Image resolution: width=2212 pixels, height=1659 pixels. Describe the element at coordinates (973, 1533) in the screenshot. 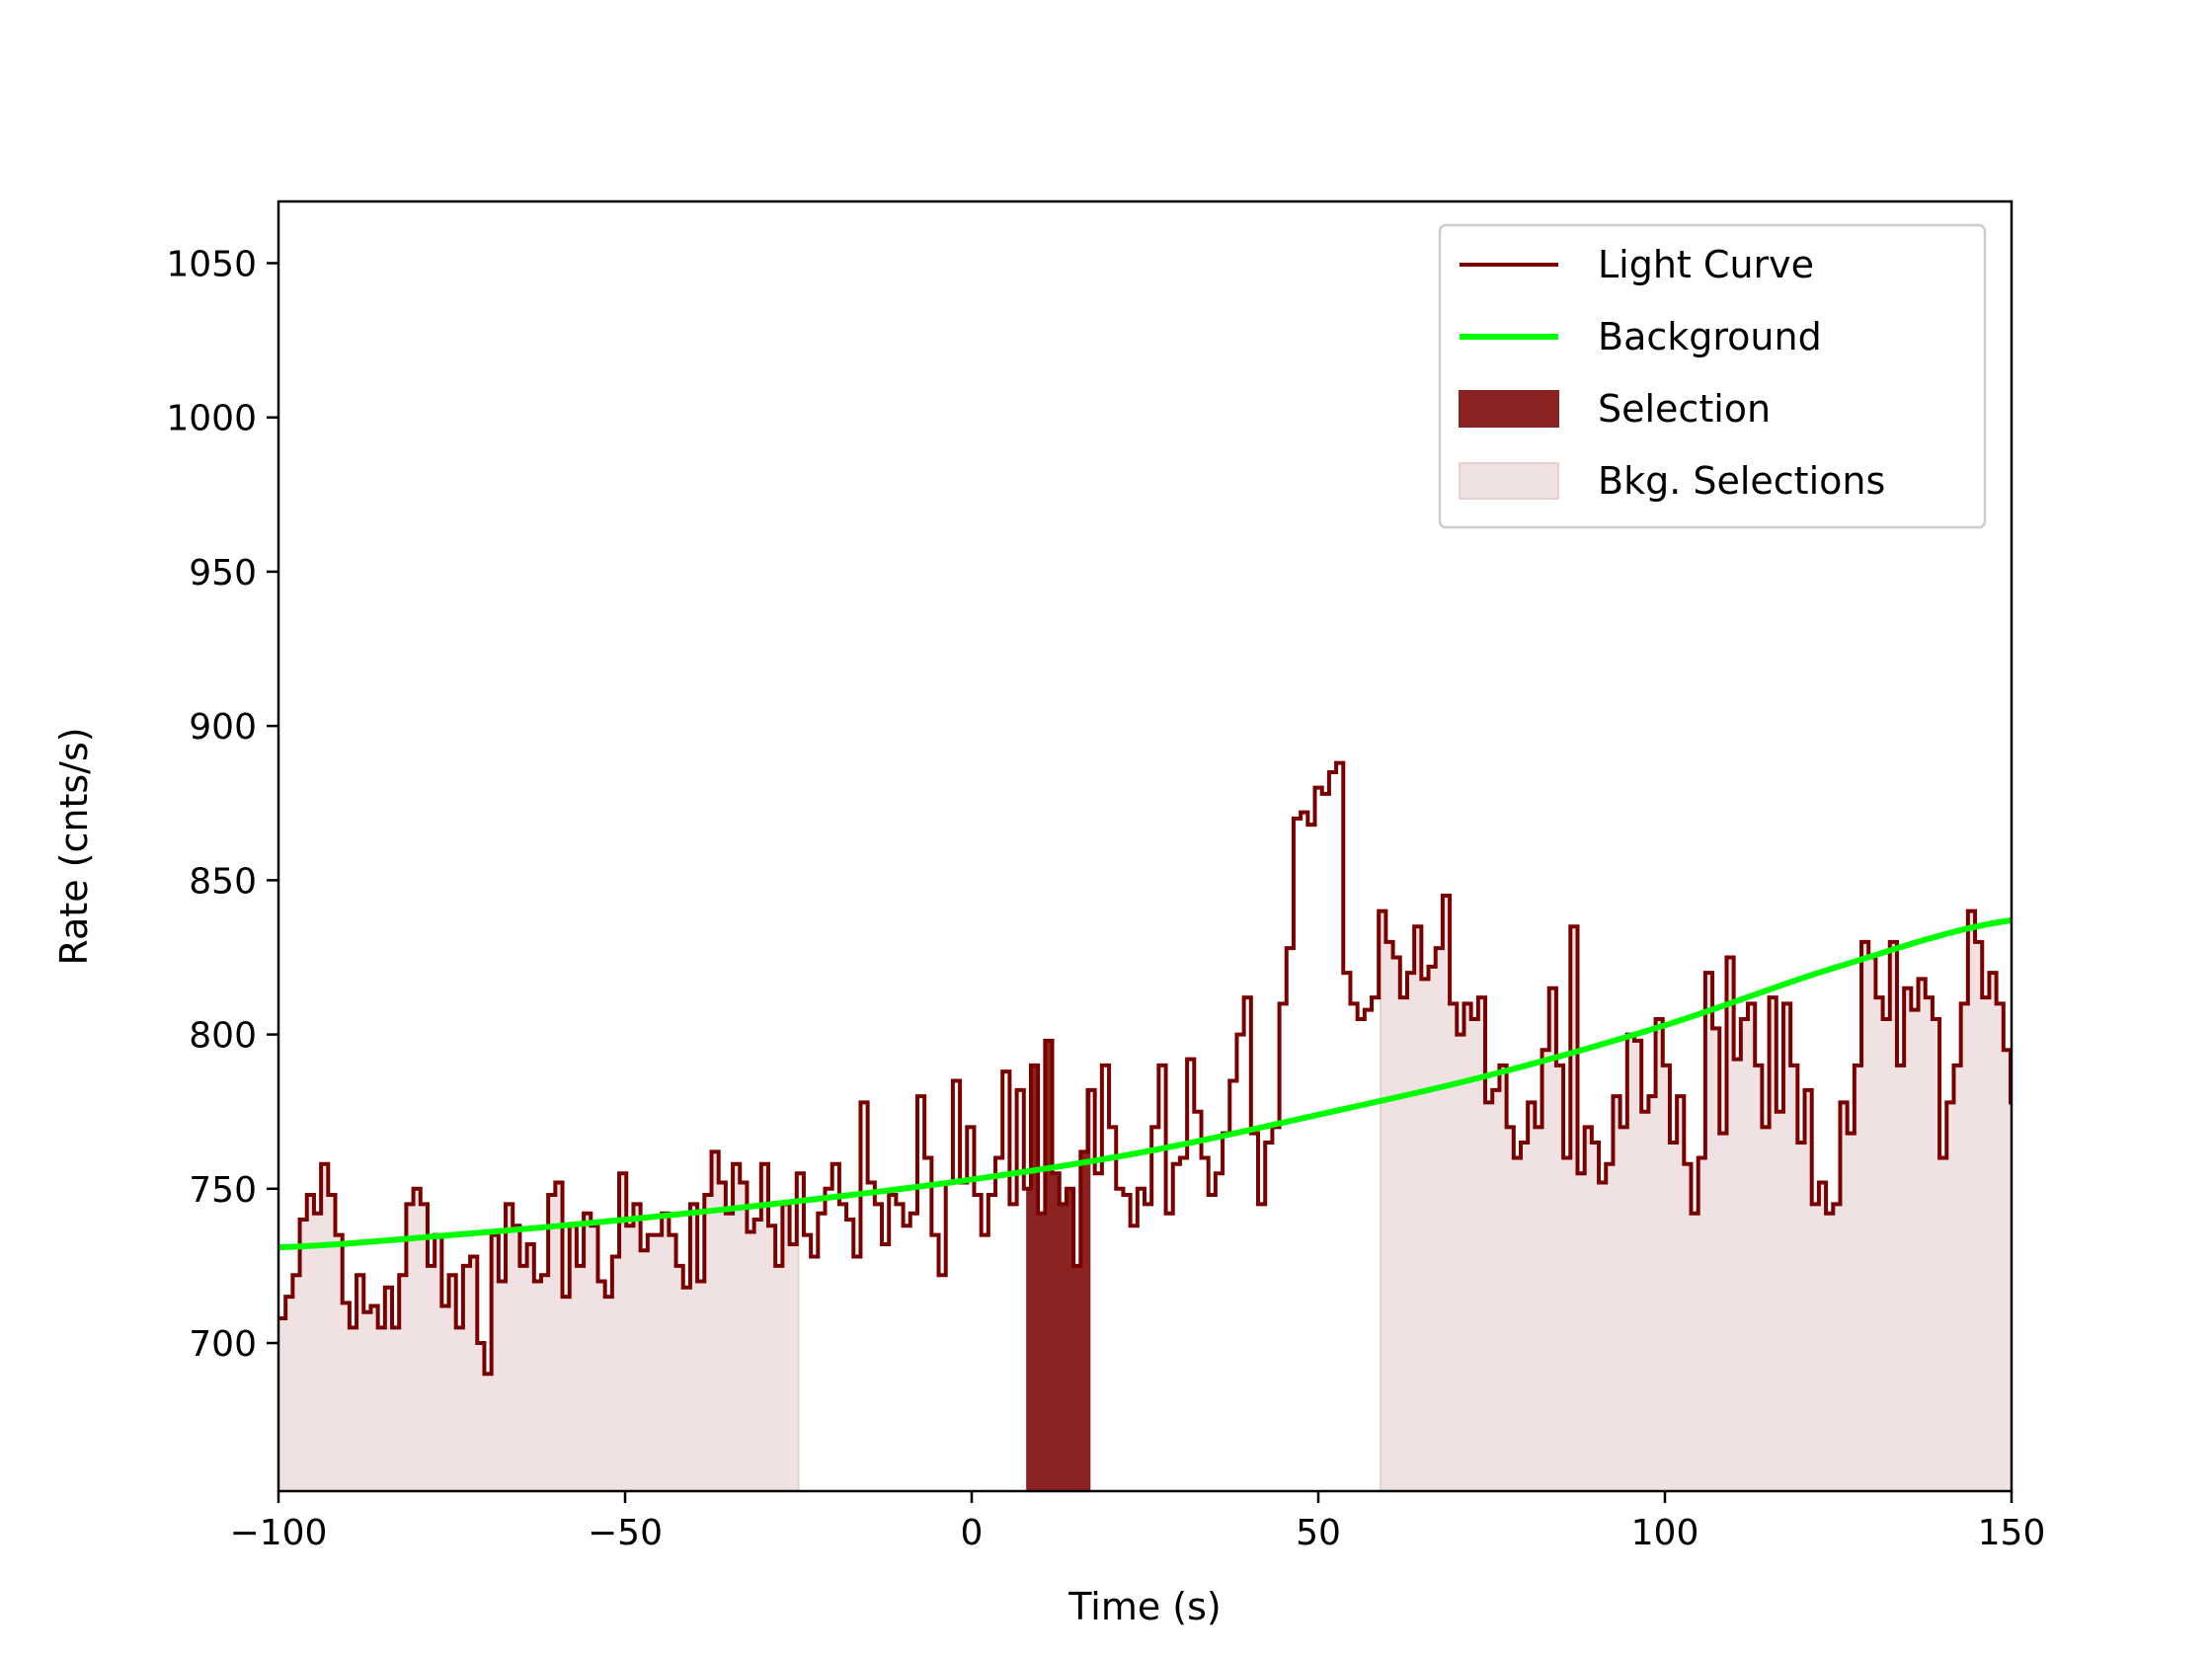

I see `x-tick-label: 0` at that location.